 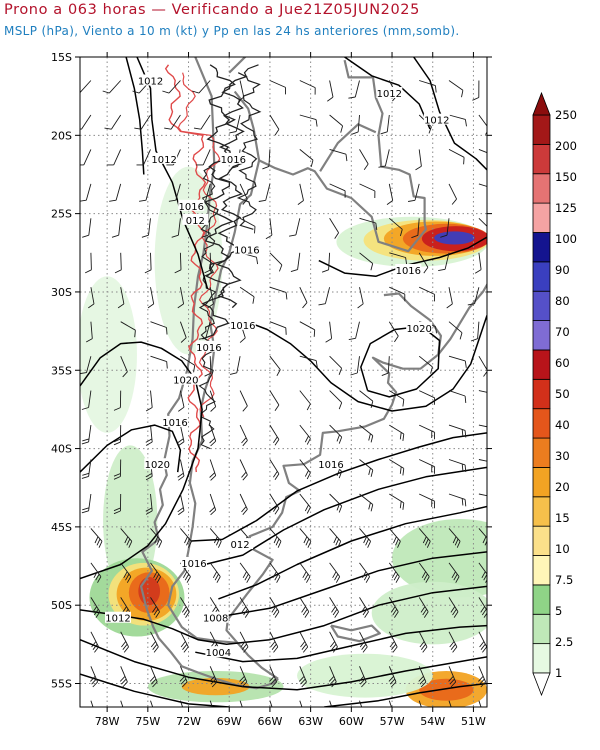 I want to click on lon-label: 72W, so click(x=188, y=721).